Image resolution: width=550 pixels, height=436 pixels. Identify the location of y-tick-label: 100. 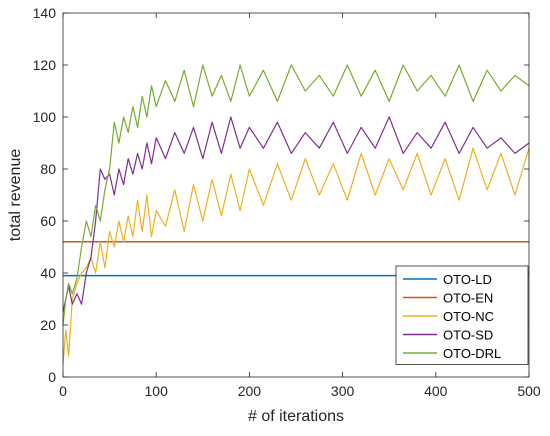
(45, 117).